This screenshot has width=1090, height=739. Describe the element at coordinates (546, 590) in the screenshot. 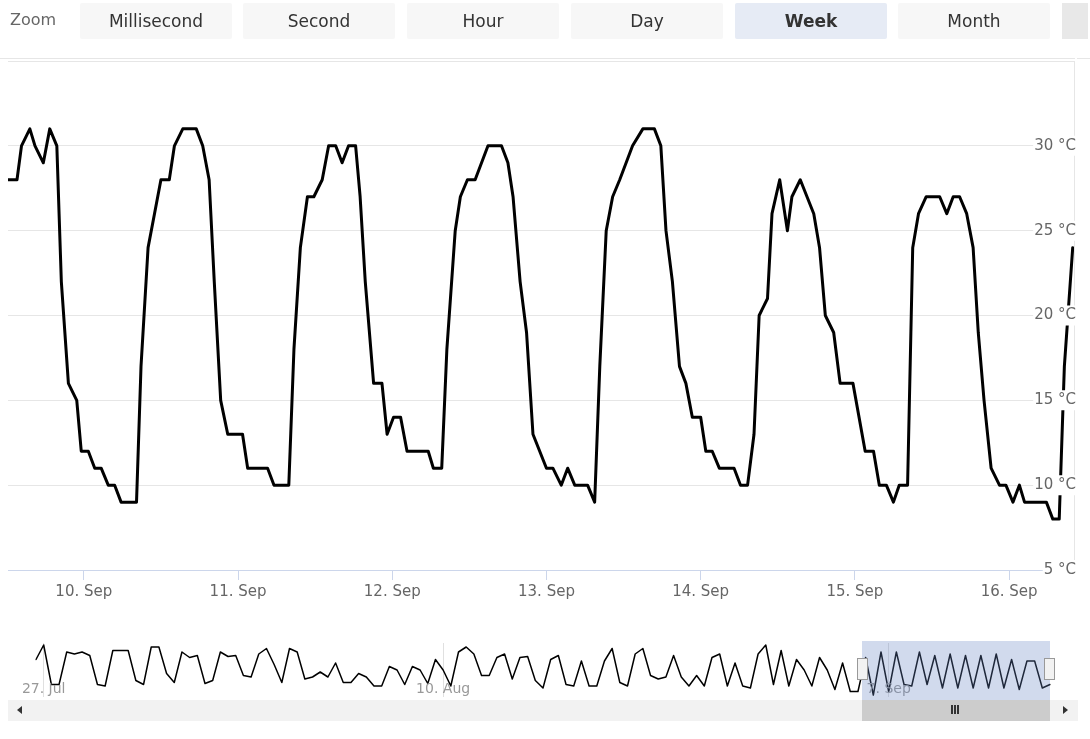

I see `x-tick-label: 13. Sep` at that location.